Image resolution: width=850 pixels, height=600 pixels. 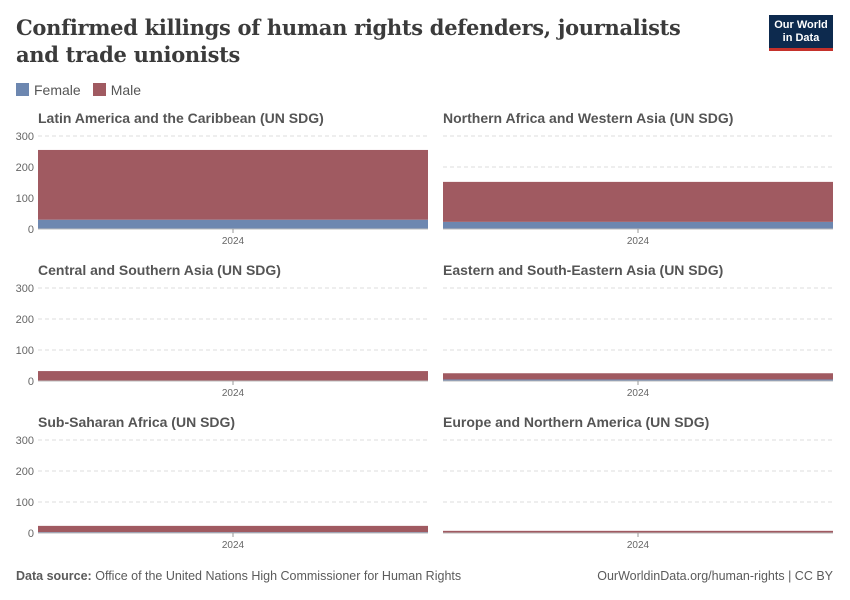 I want to click on legend-item-female: Female, so click(x=48, y=90).